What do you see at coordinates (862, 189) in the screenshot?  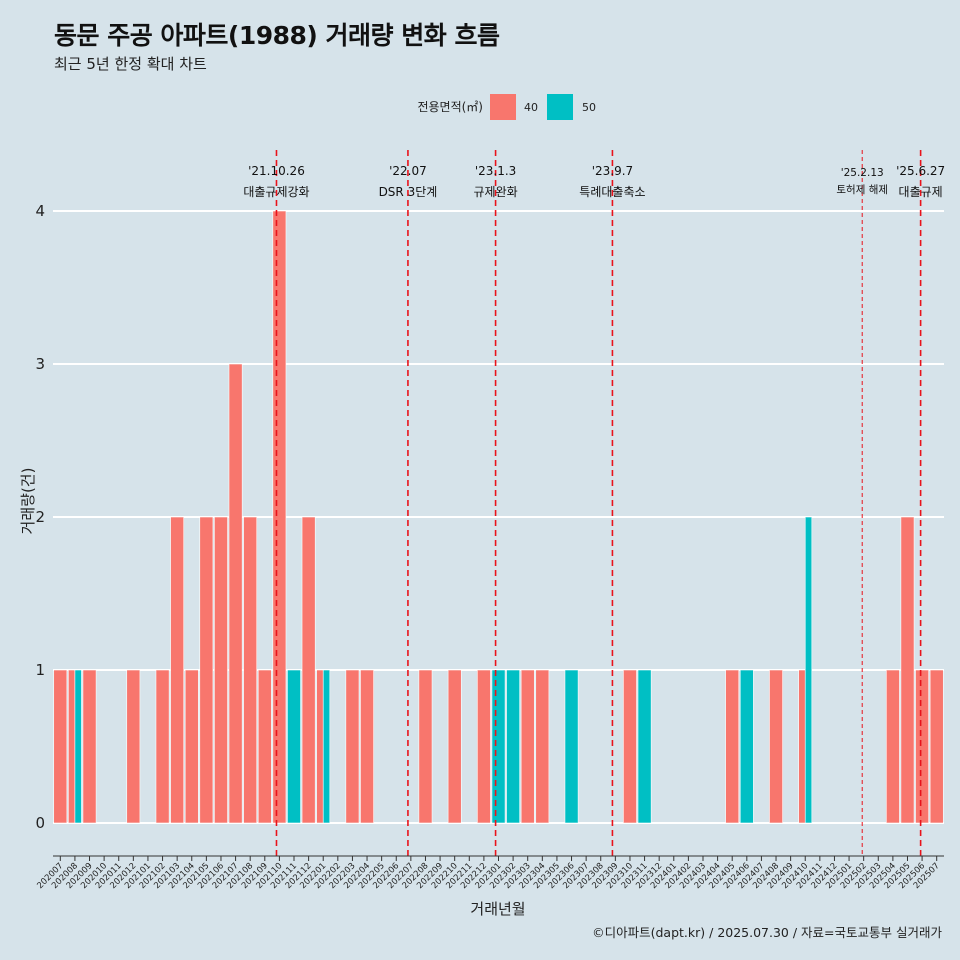 I see `event-label: 토허제 해제` at bounding box center [862, 189].